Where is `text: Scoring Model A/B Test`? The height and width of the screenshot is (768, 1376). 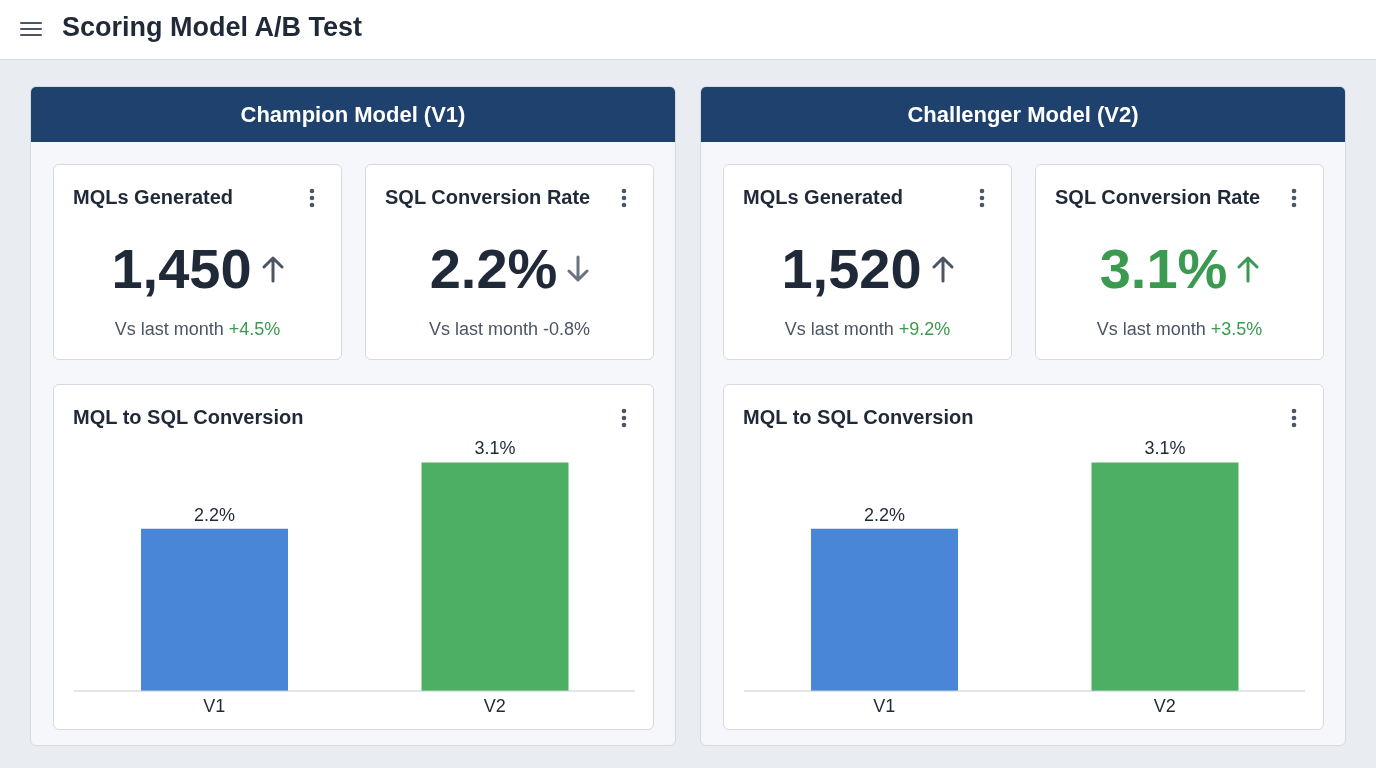
text: Scoring Model A/B Test is located at coordinates (212, 27).